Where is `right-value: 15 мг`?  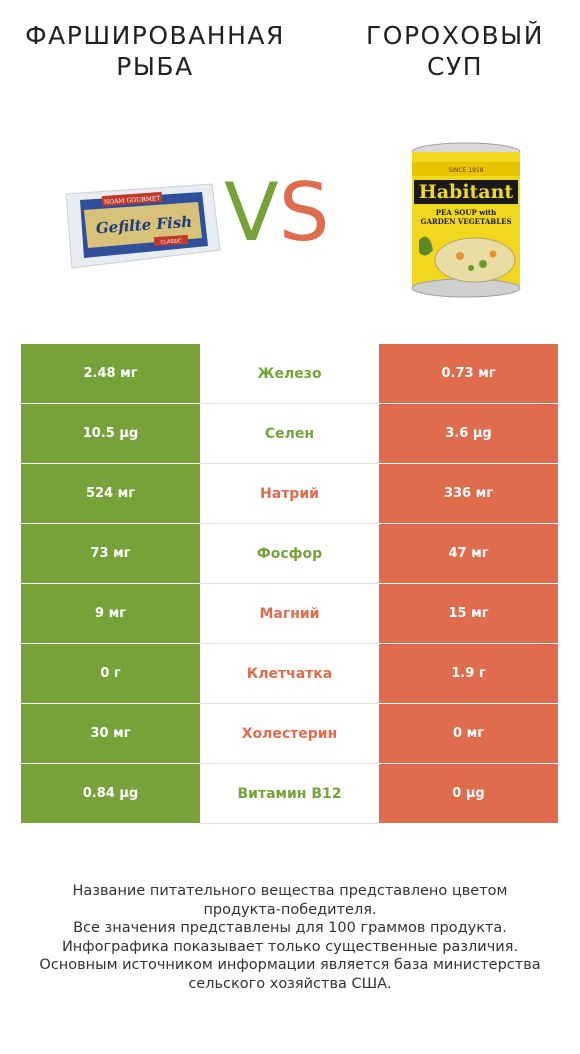
right-value: 15 мг is located at coordinates (468, 614).